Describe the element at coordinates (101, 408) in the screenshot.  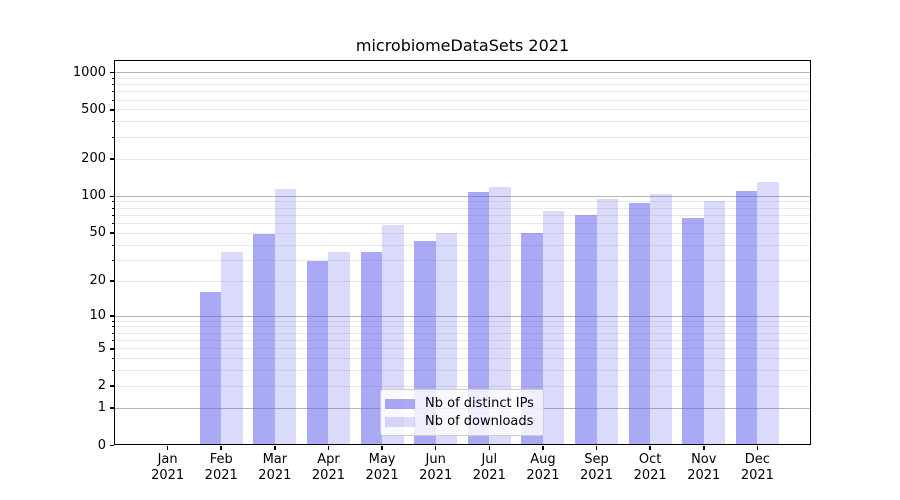
I see `y-tick-label: 1` at that location.